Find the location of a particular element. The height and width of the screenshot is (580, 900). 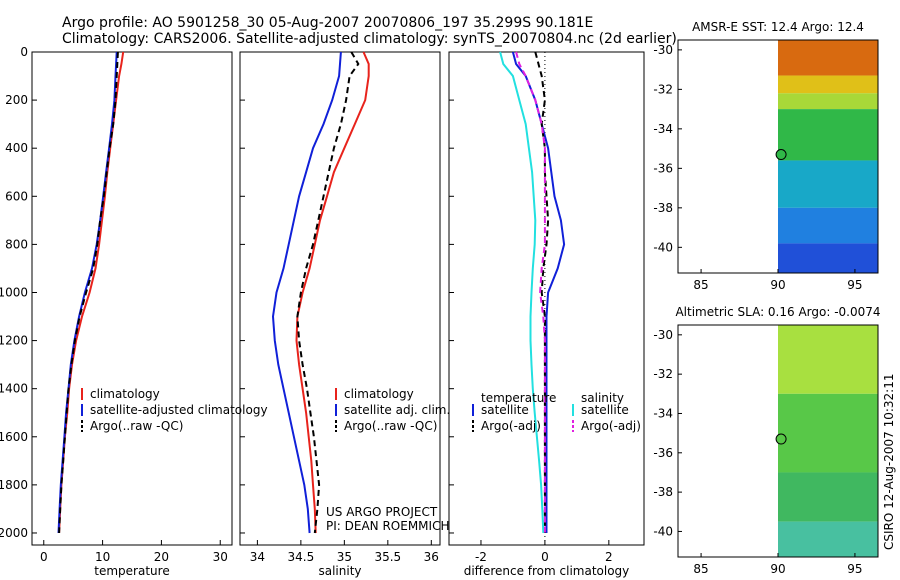

sst_map-xtick-label: 95 is located at coordinates (854, 285).